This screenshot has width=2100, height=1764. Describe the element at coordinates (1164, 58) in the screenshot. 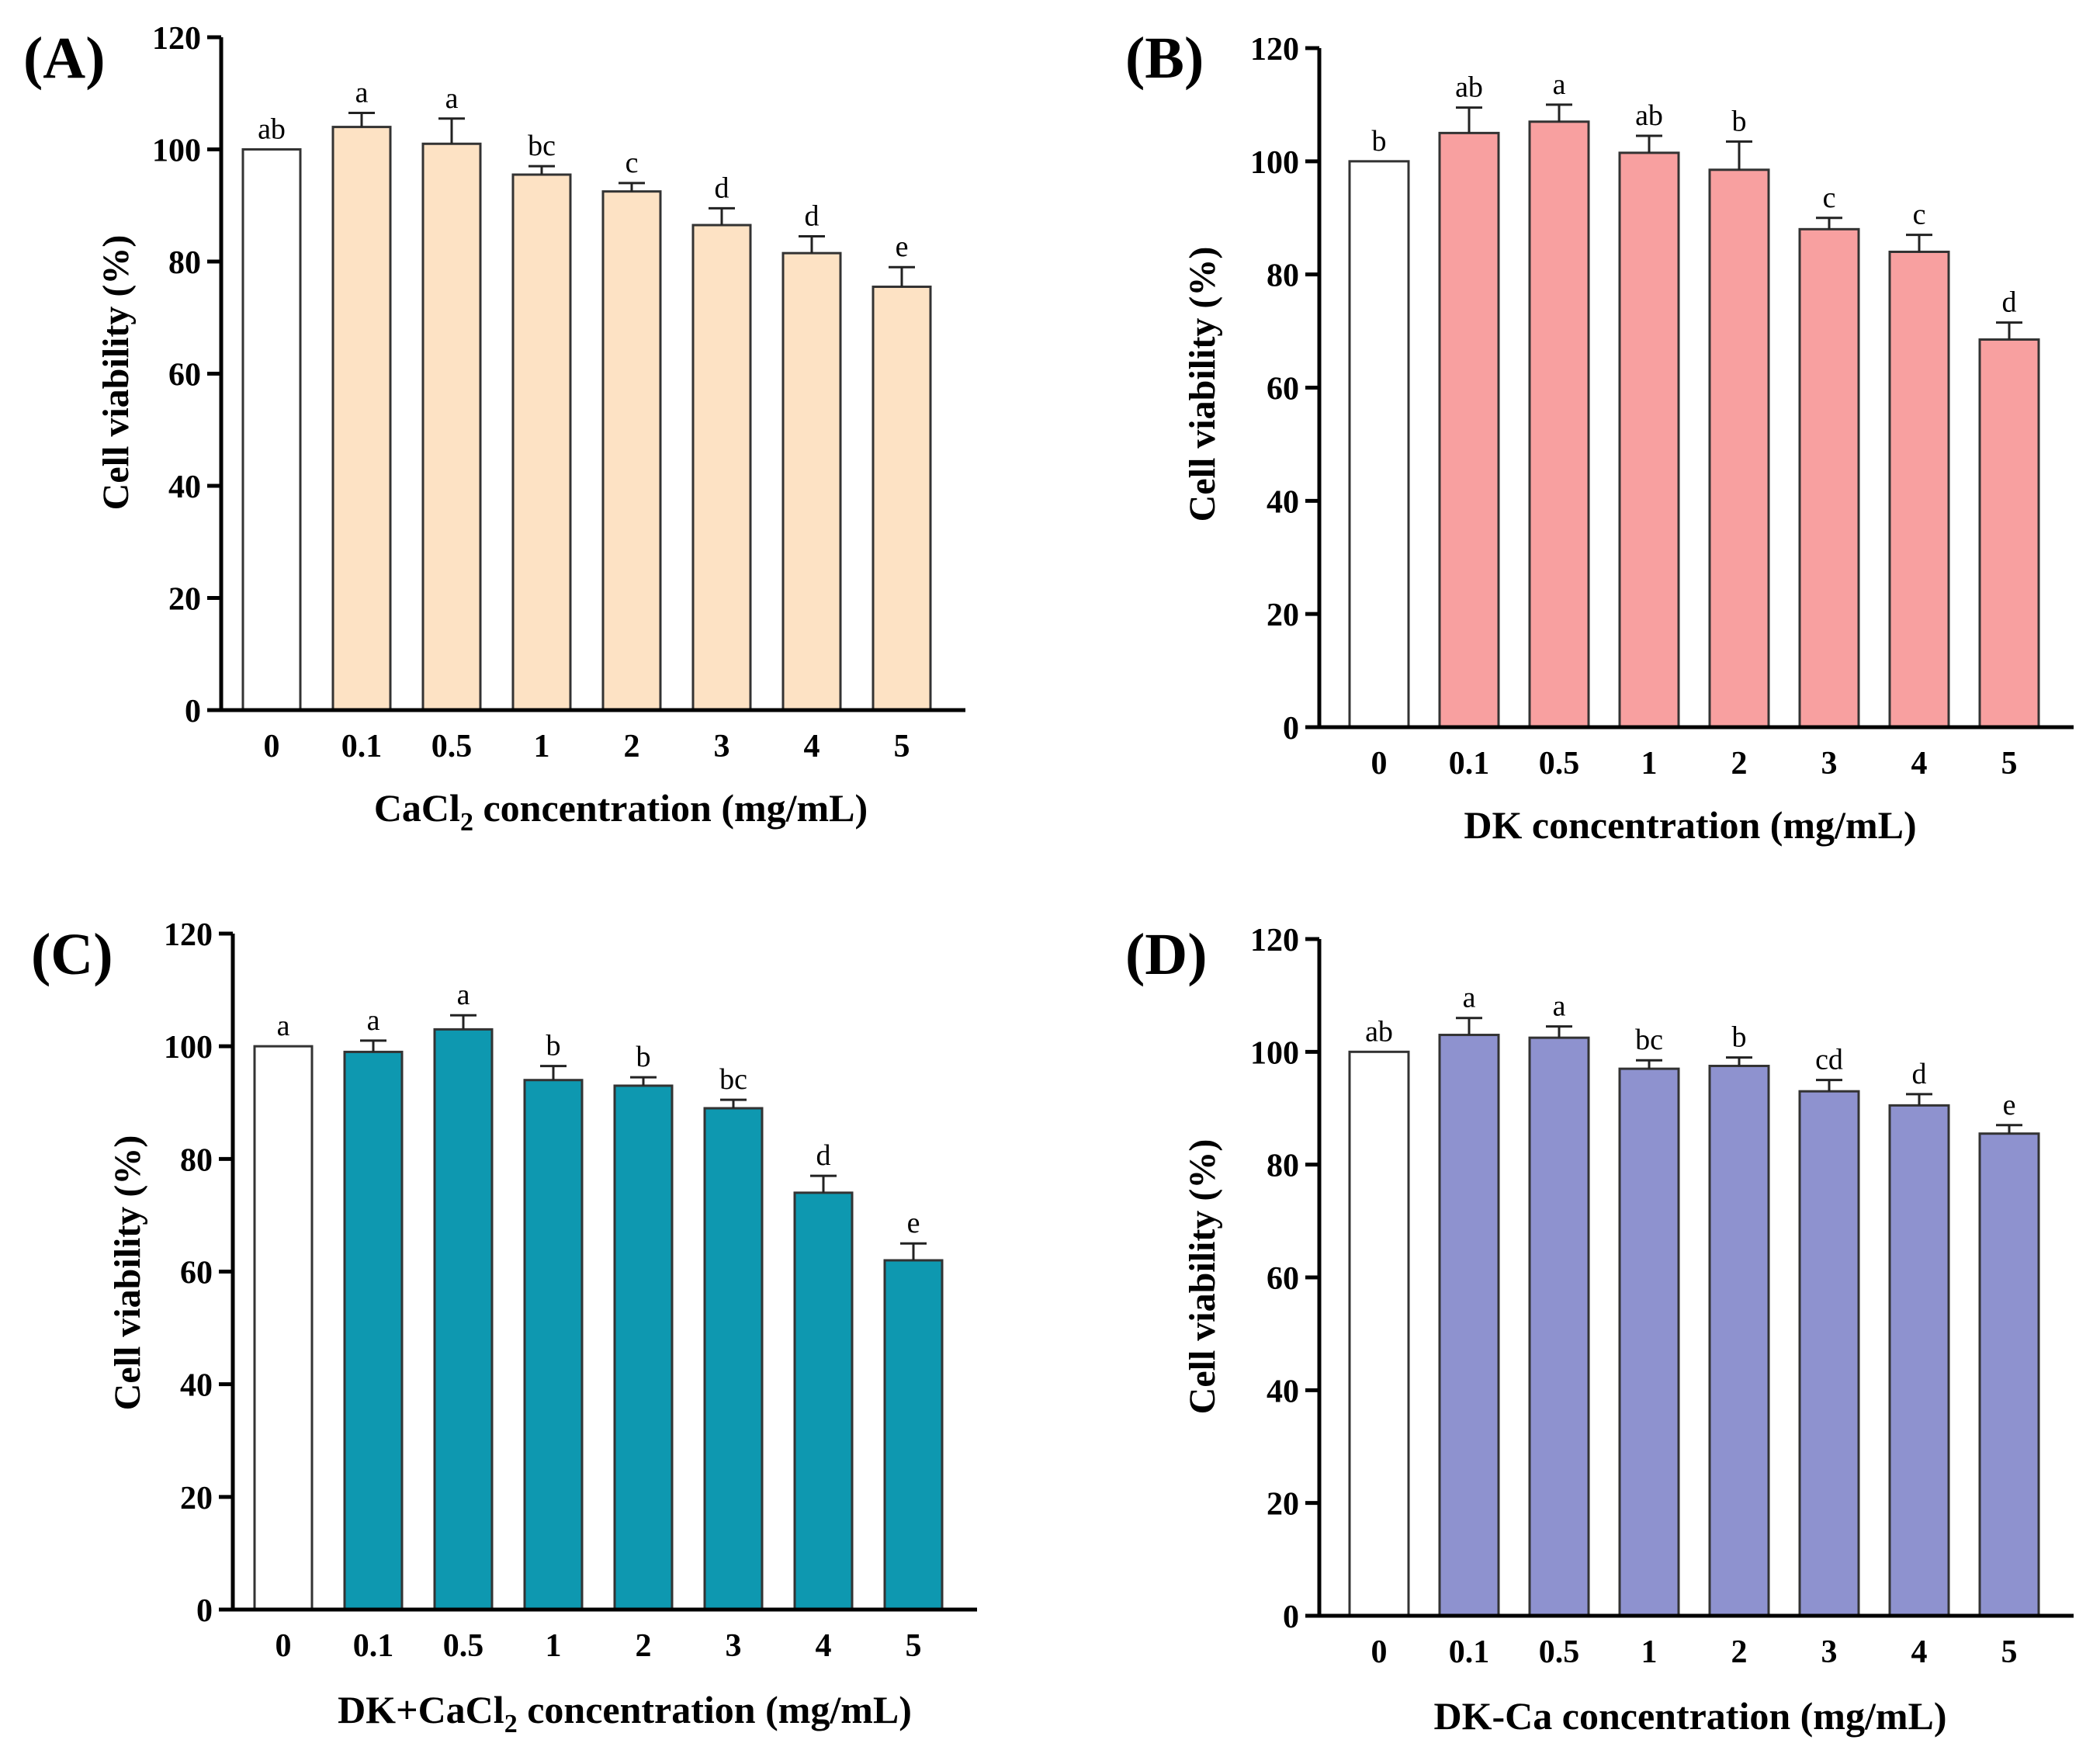

I see `panel-letter: (B)` at that location.